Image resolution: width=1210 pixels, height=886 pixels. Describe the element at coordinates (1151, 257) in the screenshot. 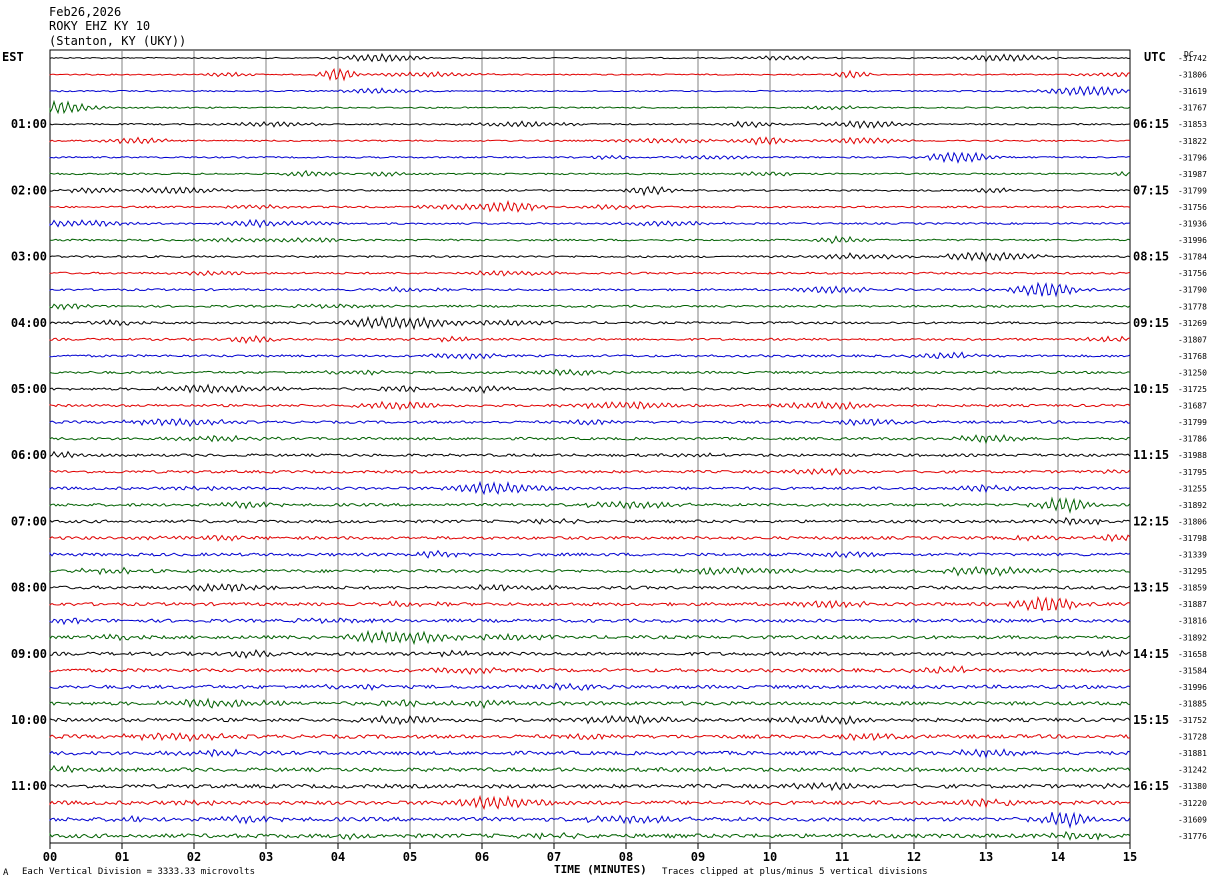

I see `right-hour-label: 08:15` at that location.